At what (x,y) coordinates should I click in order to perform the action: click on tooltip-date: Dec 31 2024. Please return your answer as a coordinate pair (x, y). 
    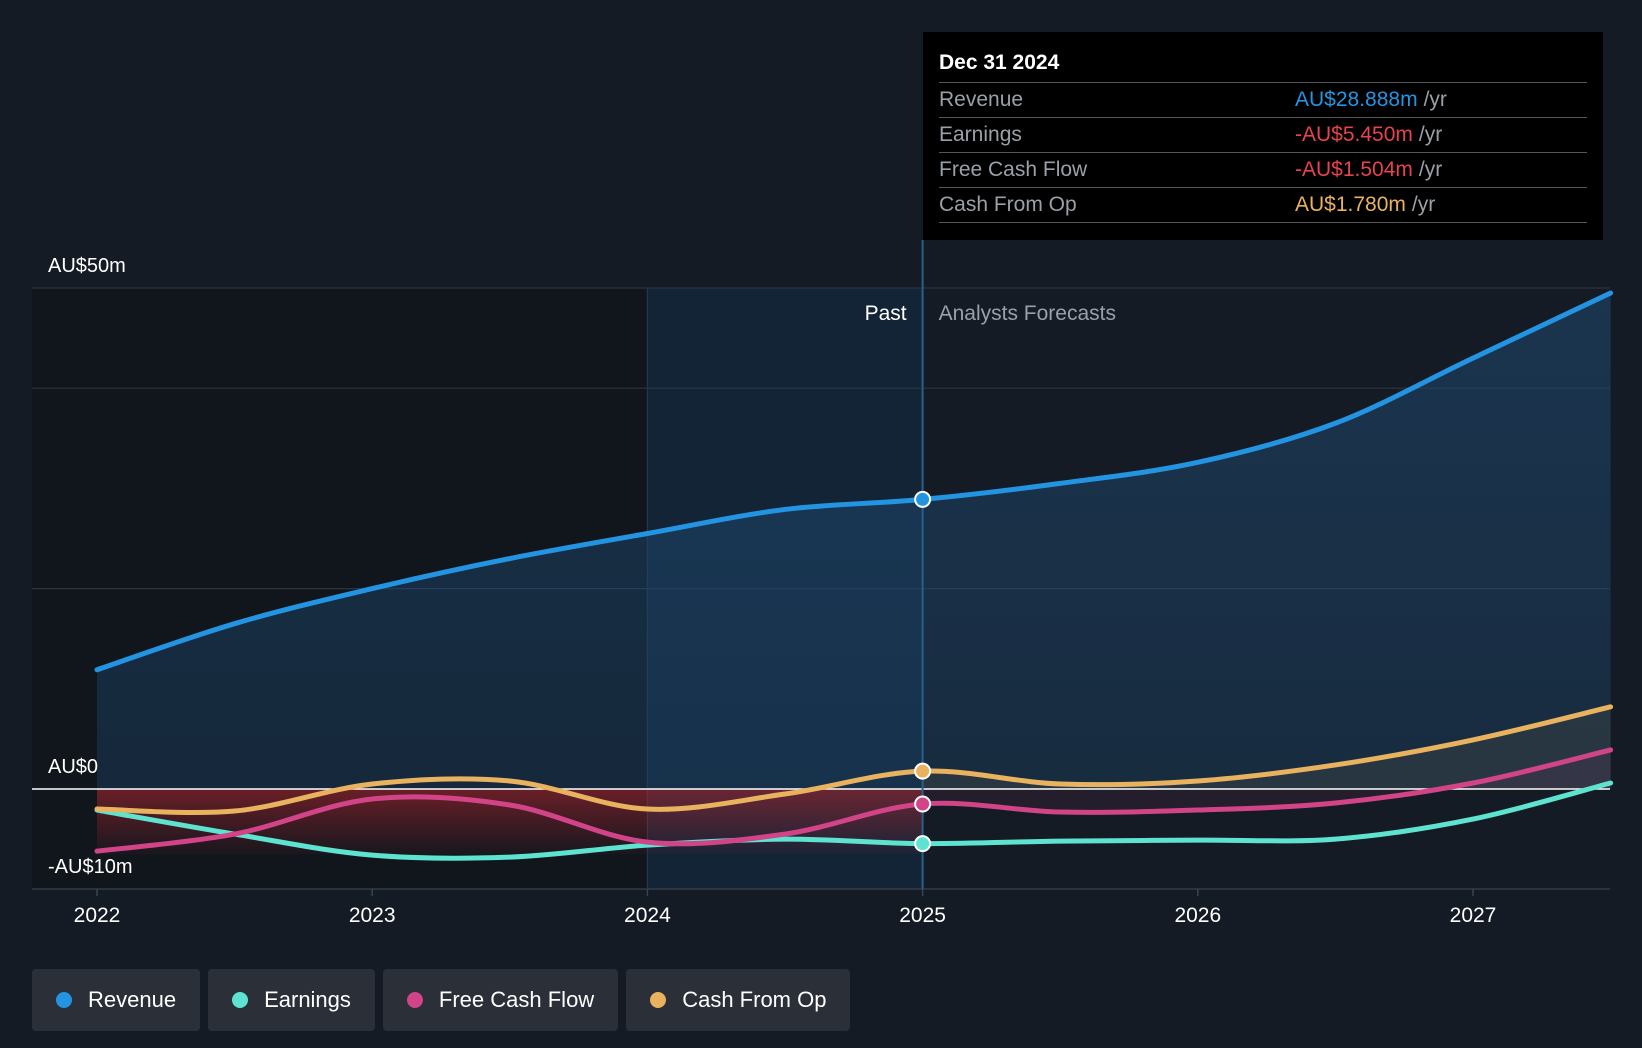
    Looking at the image, I should click on (1263, 64).